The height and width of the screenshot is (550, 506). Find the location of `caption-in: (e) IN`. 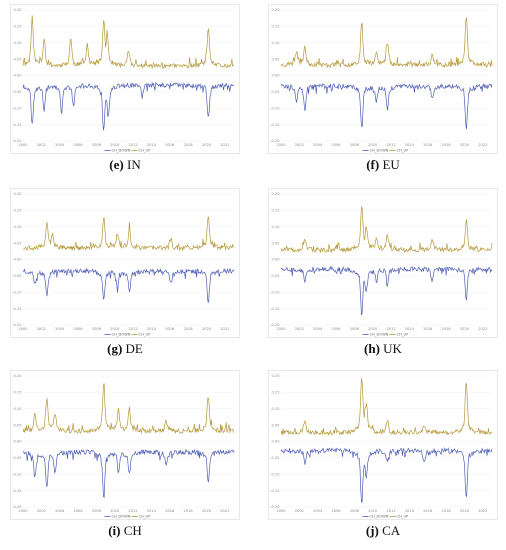

caption-in: (e) IN is located at coordinates (125, 164).